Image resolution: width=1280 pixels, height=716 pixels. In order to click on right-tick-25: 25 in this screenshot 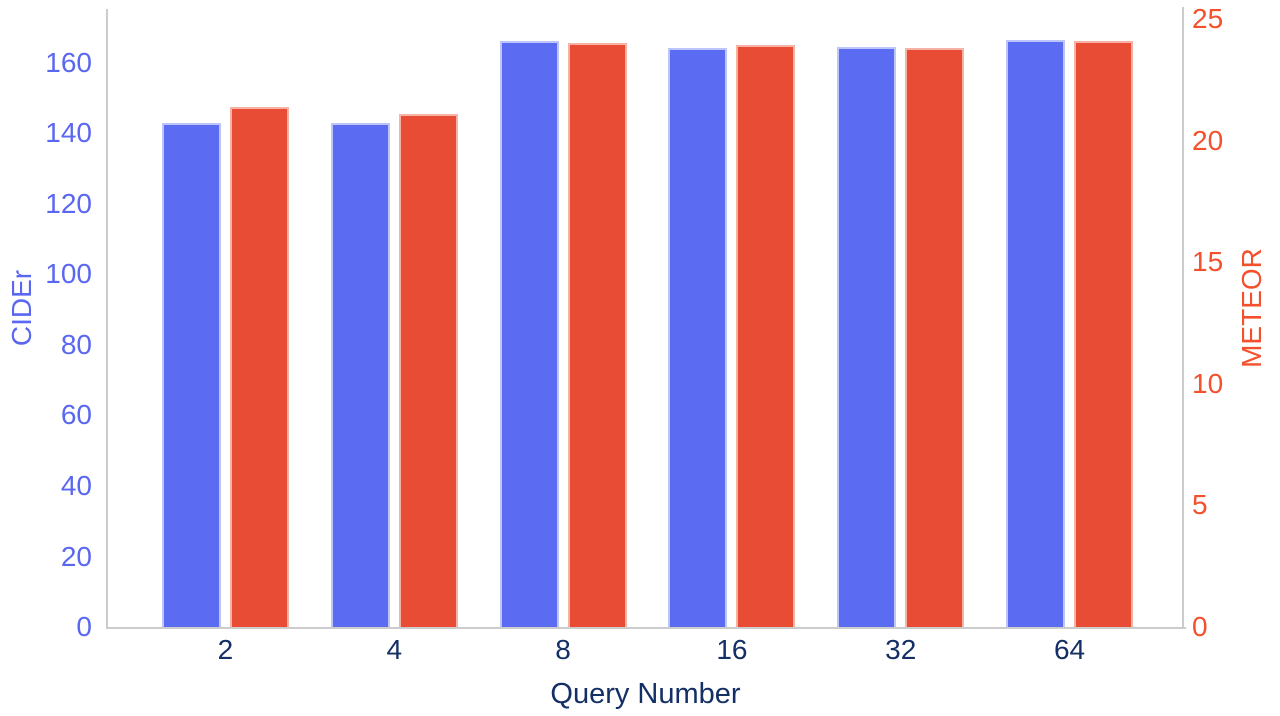, I will do `click(1208, 18)`.